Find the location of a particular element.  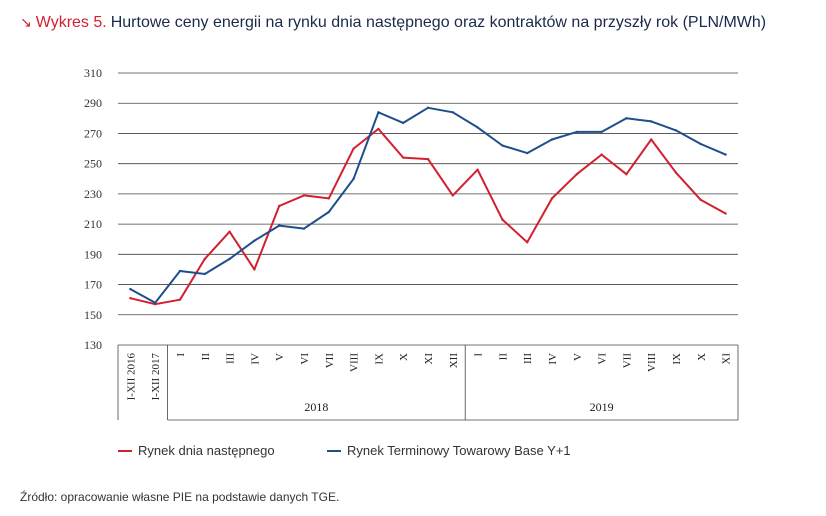

y-tick-label: 130 is located at coordinates (93, 345).